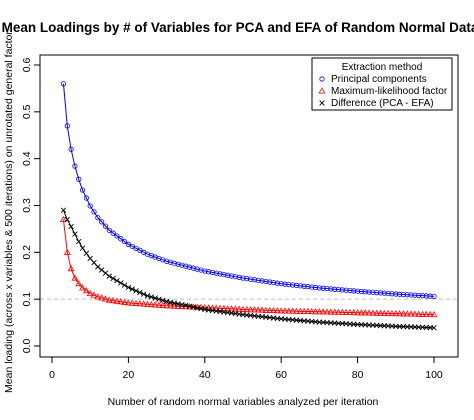  Describe the element at coordinates (358, 375) in the screenshot. I see `x-tick-label: 80` at that location.